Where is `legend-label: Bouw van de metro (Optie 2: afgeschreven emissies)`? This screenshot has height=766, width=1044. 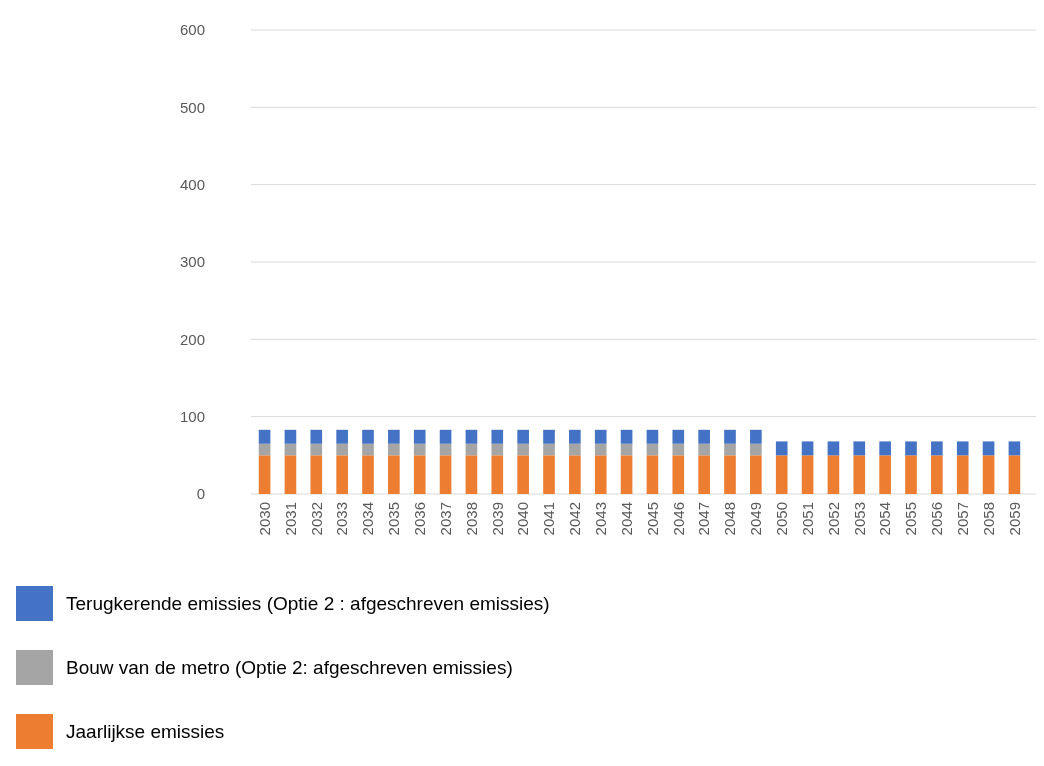
legend-label: Bouw van de metro (Optie 2: afgeschreven emissies) is located at coordinates (289, 667).